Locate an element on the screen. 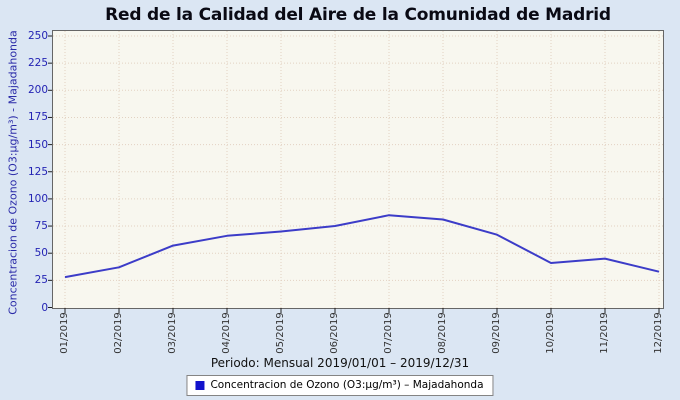 The width and height of the screenshot is (680, 400). x-tick-label: 03/2019 is located at coordinates (172, 333).